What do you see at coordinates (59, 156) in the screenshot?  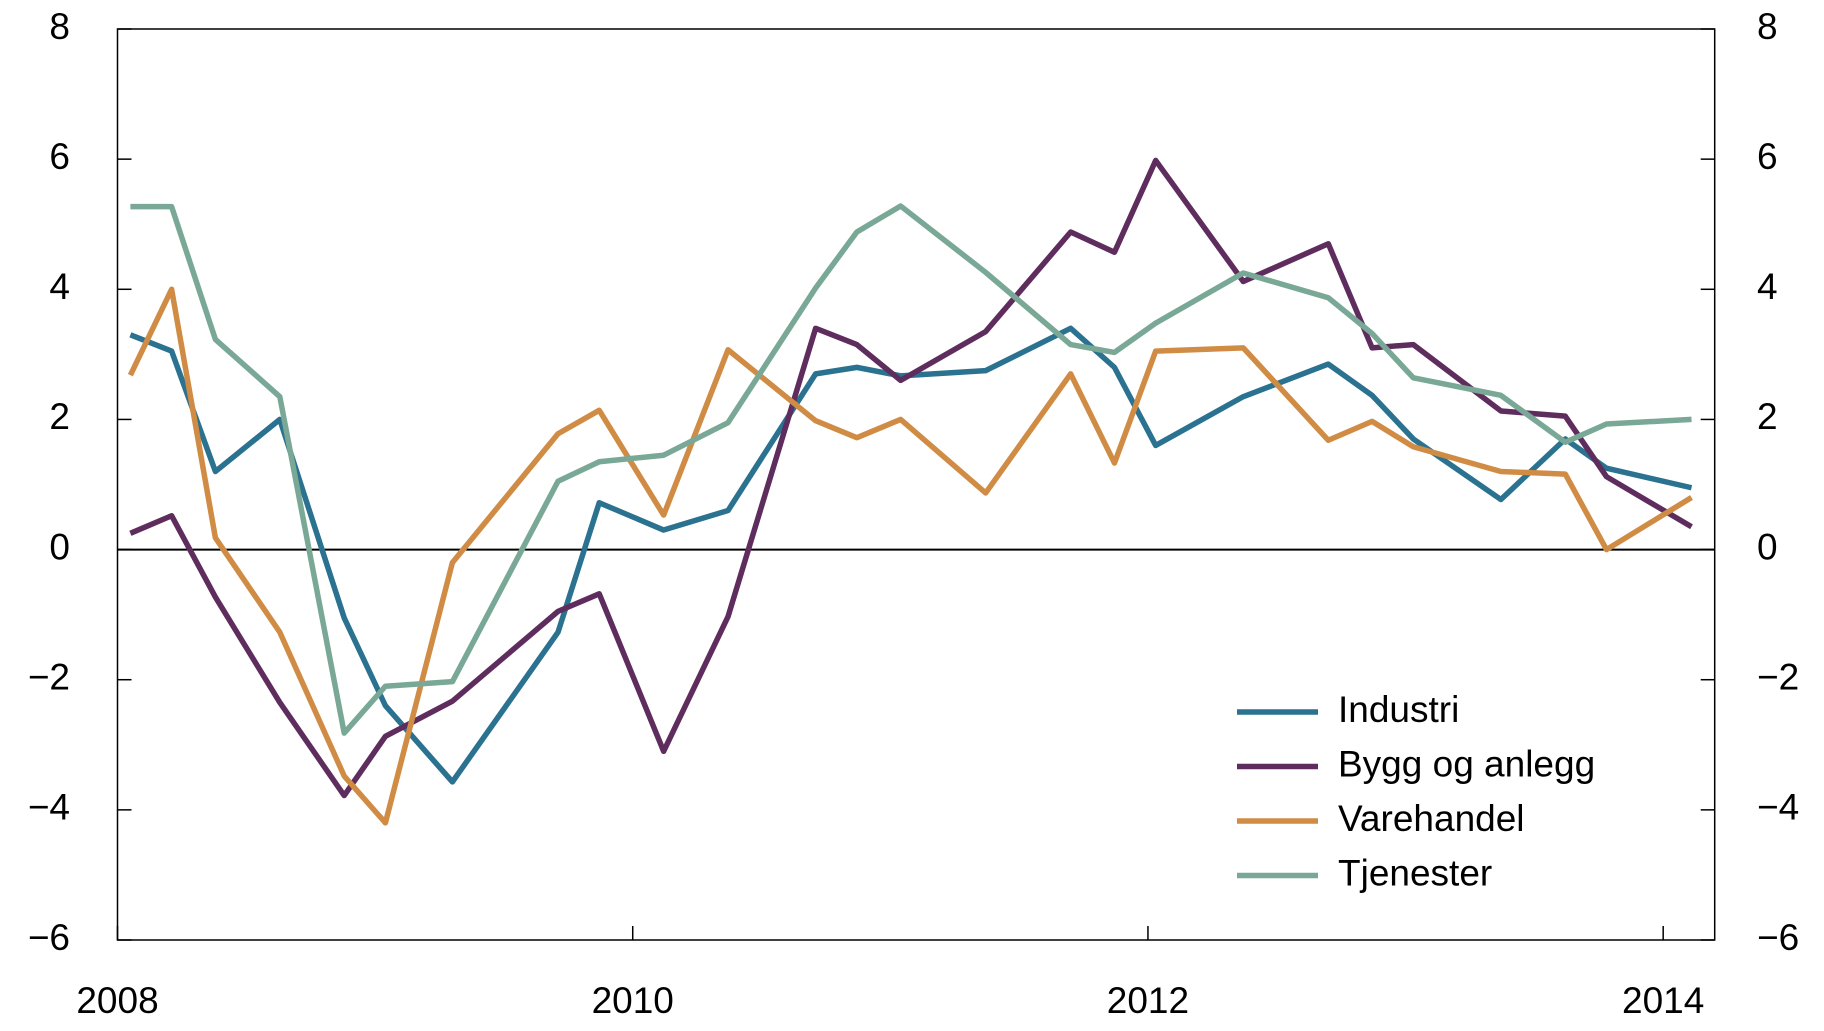 I see `y-tick-label: 6` at bounding box center [59, 156].